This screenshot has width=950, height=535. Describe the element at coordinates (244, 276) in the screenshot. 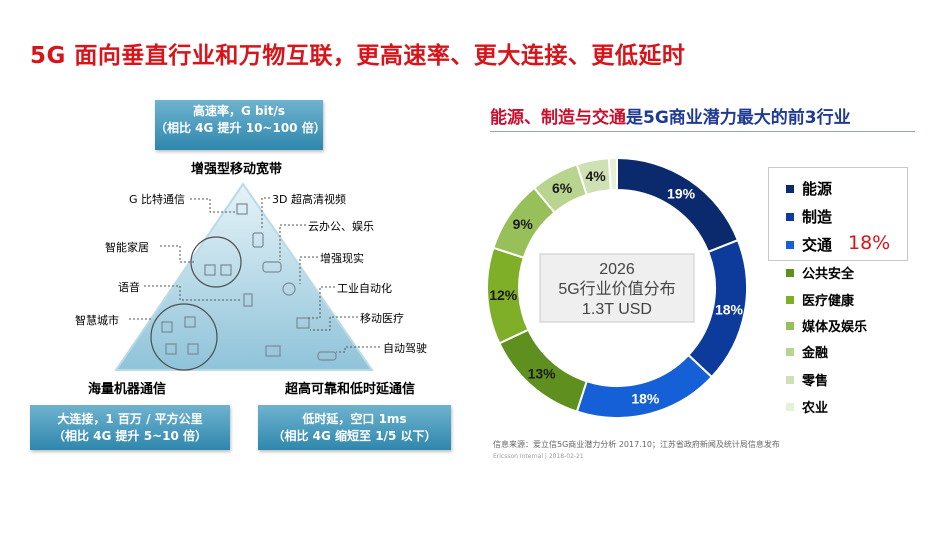

I see `triangle-shape` at that location.